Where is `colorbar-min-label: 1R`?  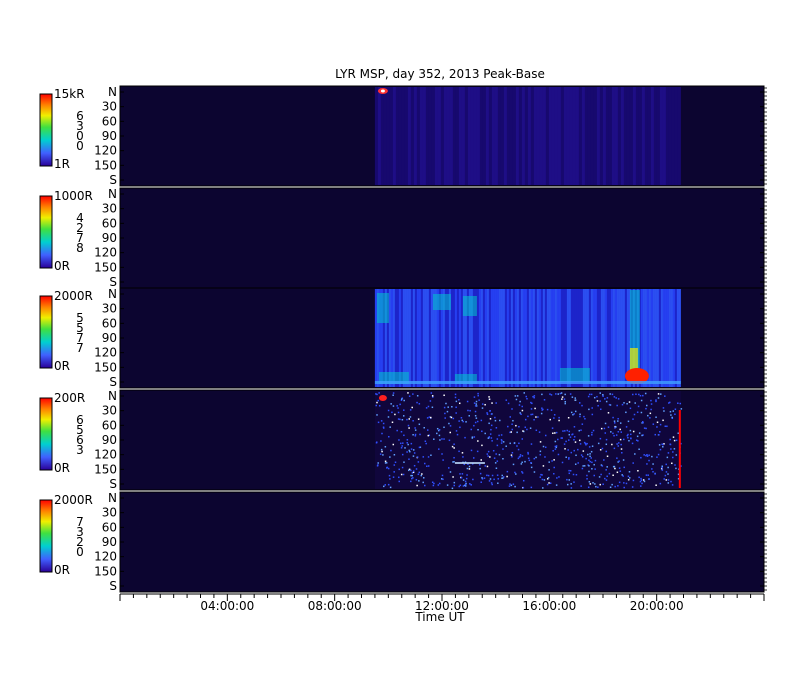
colorbar-min-label: 1R is located at coordinates (62, 164).